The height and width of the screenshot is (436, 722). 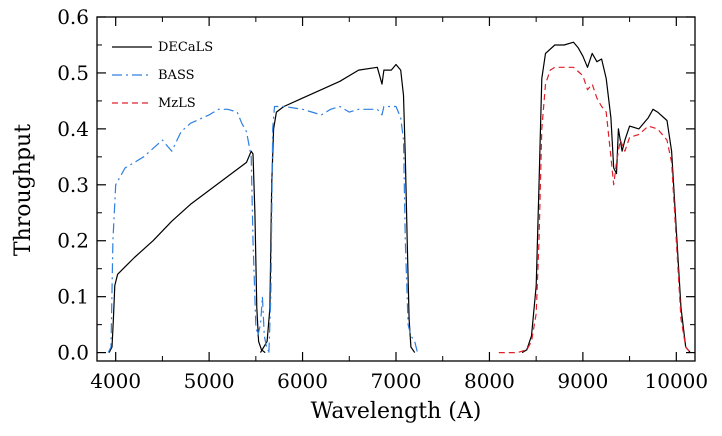 I want to click on y-tick-label: 0.5, so click(x=73, y=73).